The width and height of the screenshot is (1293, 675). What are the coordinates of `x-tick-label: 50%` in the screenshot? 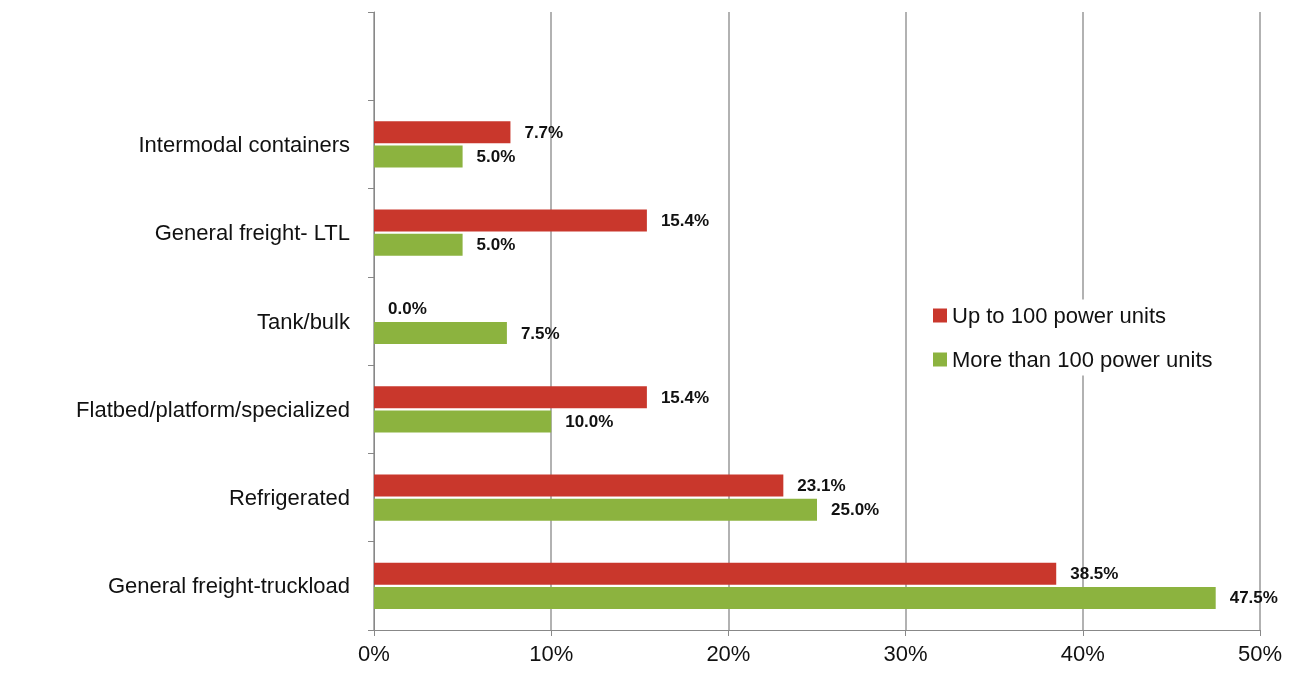 It's located at (1260, 653).